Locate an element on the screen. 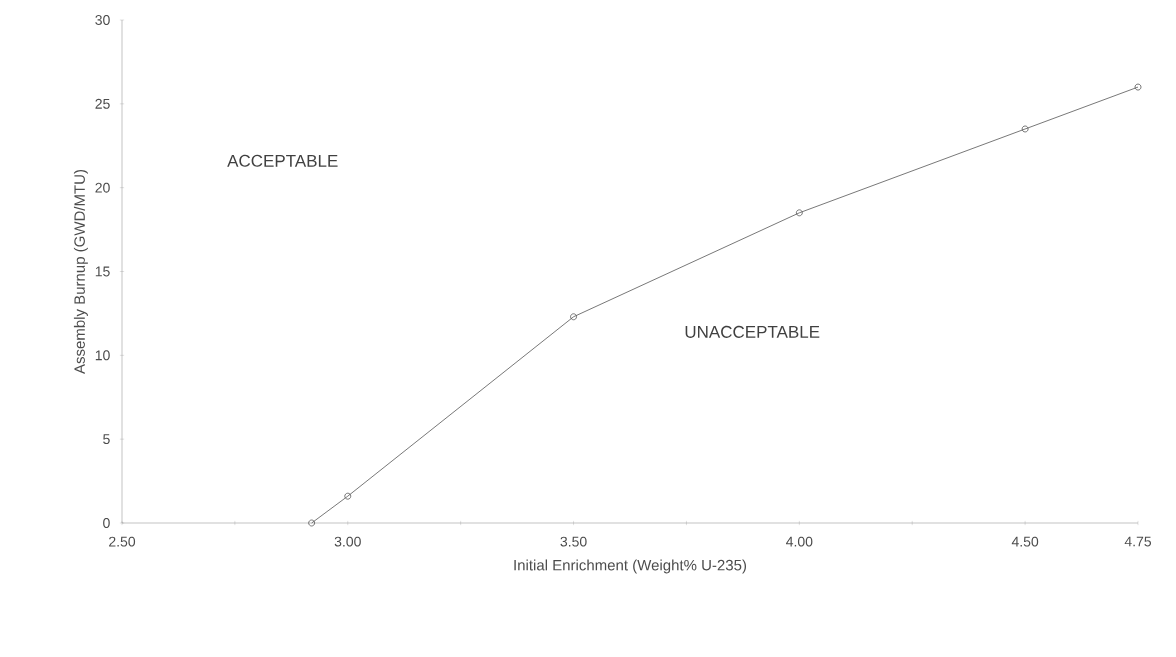 The width and height of the screenshot is (1176, 657). x-tick-label: 3.50 is located at coordinates (573, 541).